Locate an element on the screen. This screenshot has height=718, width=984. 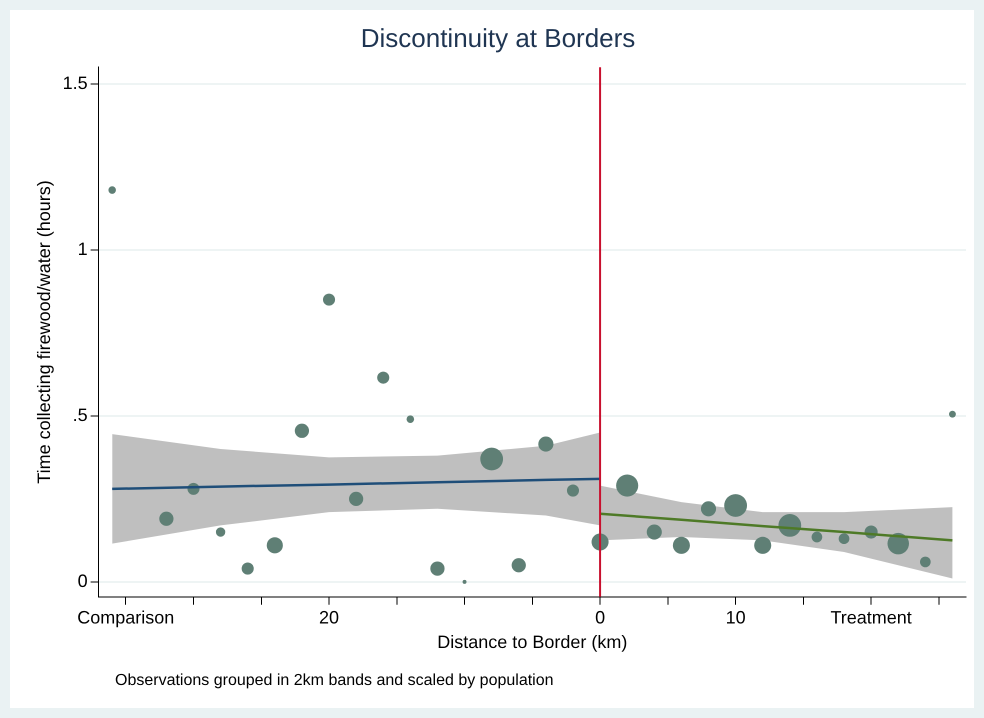
x-axis-title: Distance to Border (km) is located at coordinates (532, 642).